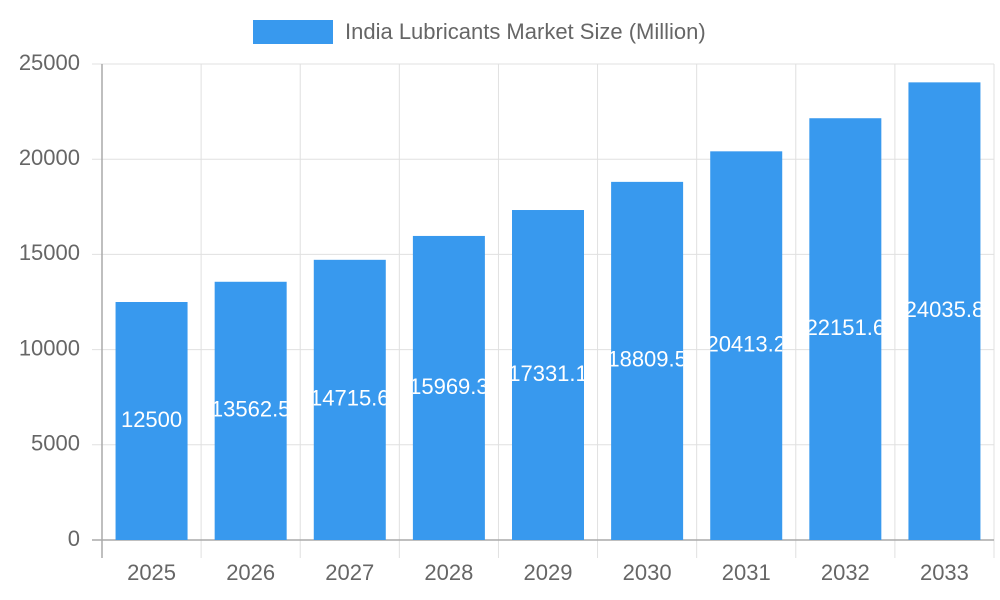  What do you see at coordinates (49, 62) in the screenshot?
I see `y-tick-label: 25000` at bounding box center [49, 62].